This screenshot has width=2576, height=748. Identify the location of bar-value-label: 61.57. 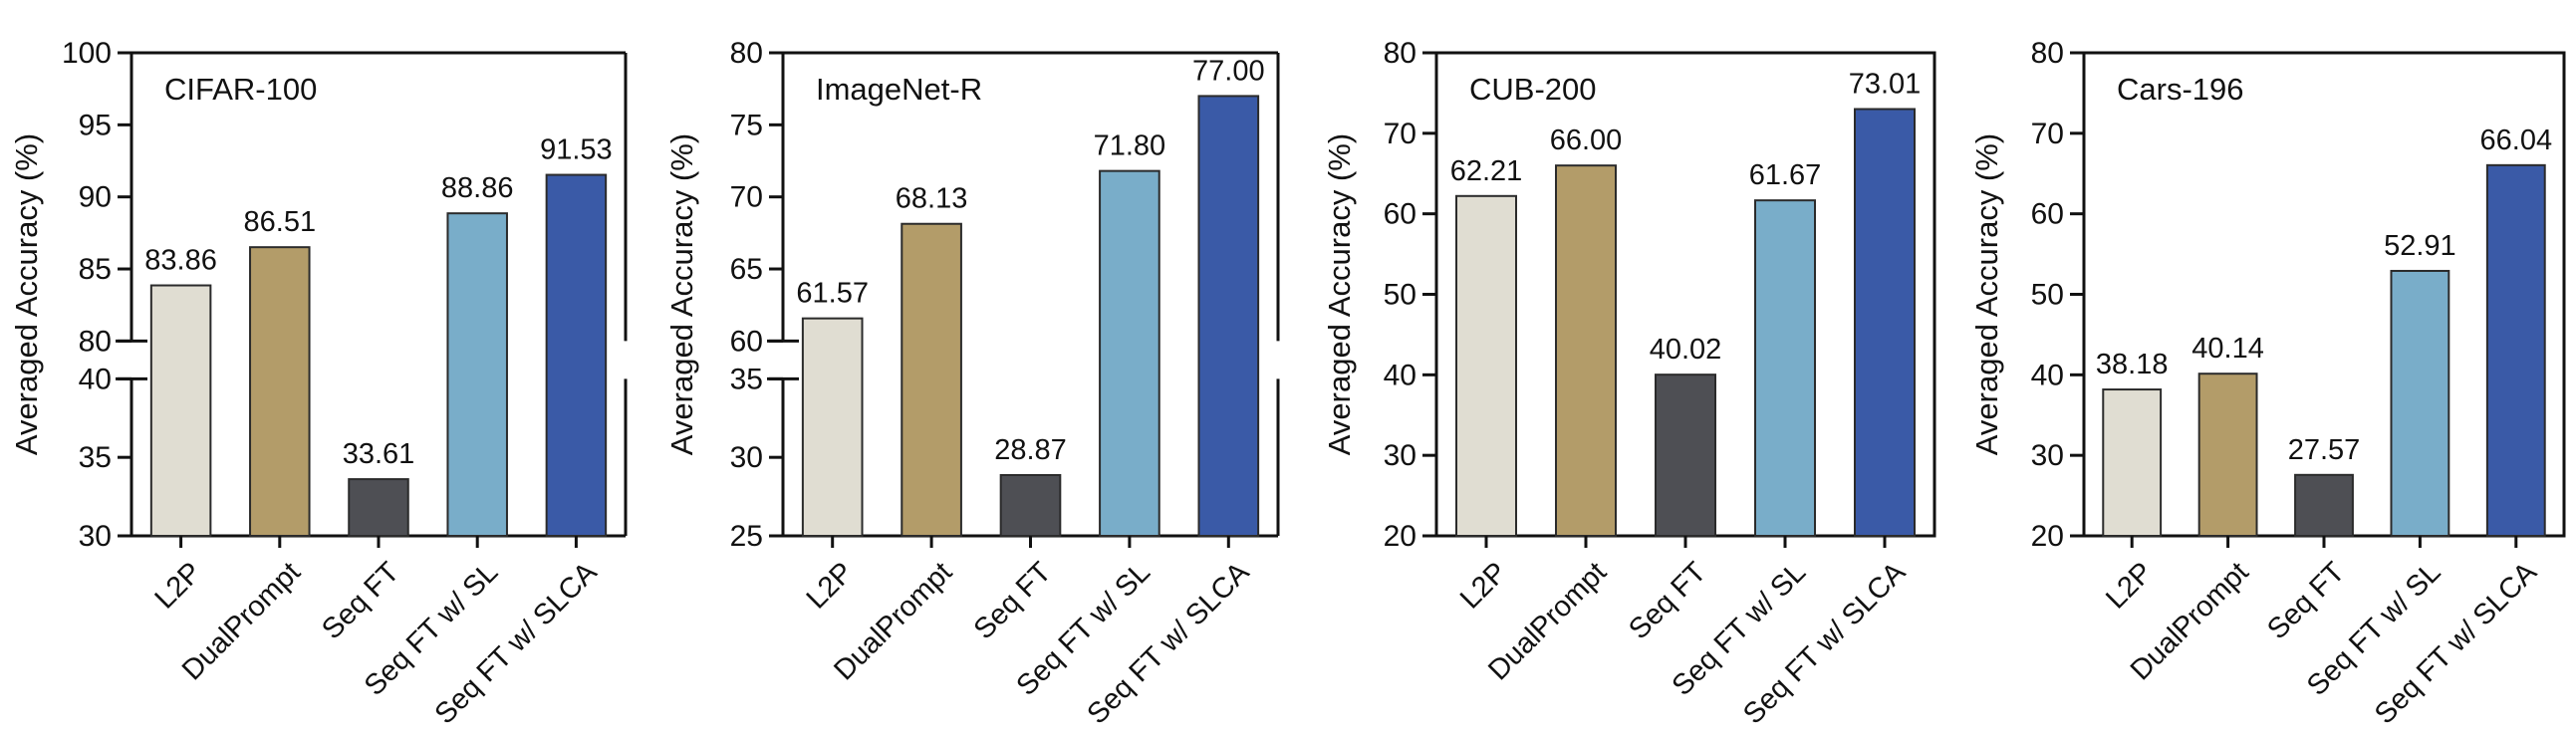
(832, 294).